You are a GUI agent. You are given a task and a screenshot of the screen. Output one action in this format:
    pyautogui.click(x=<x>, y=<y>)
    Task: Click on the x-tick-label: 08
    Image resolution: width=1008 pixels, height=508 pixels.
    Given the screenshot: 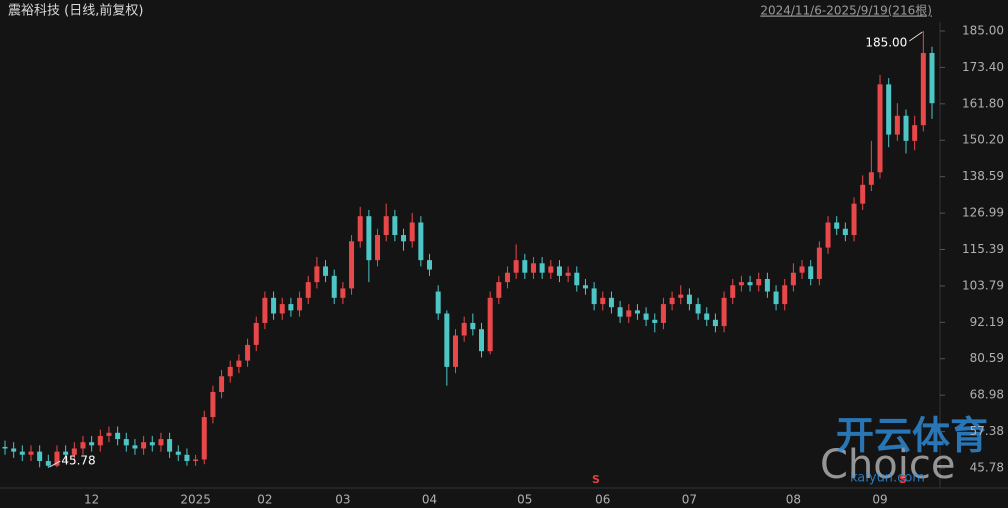 What is the action you would take?
    pyautogui.click(x=793, y=500)
    